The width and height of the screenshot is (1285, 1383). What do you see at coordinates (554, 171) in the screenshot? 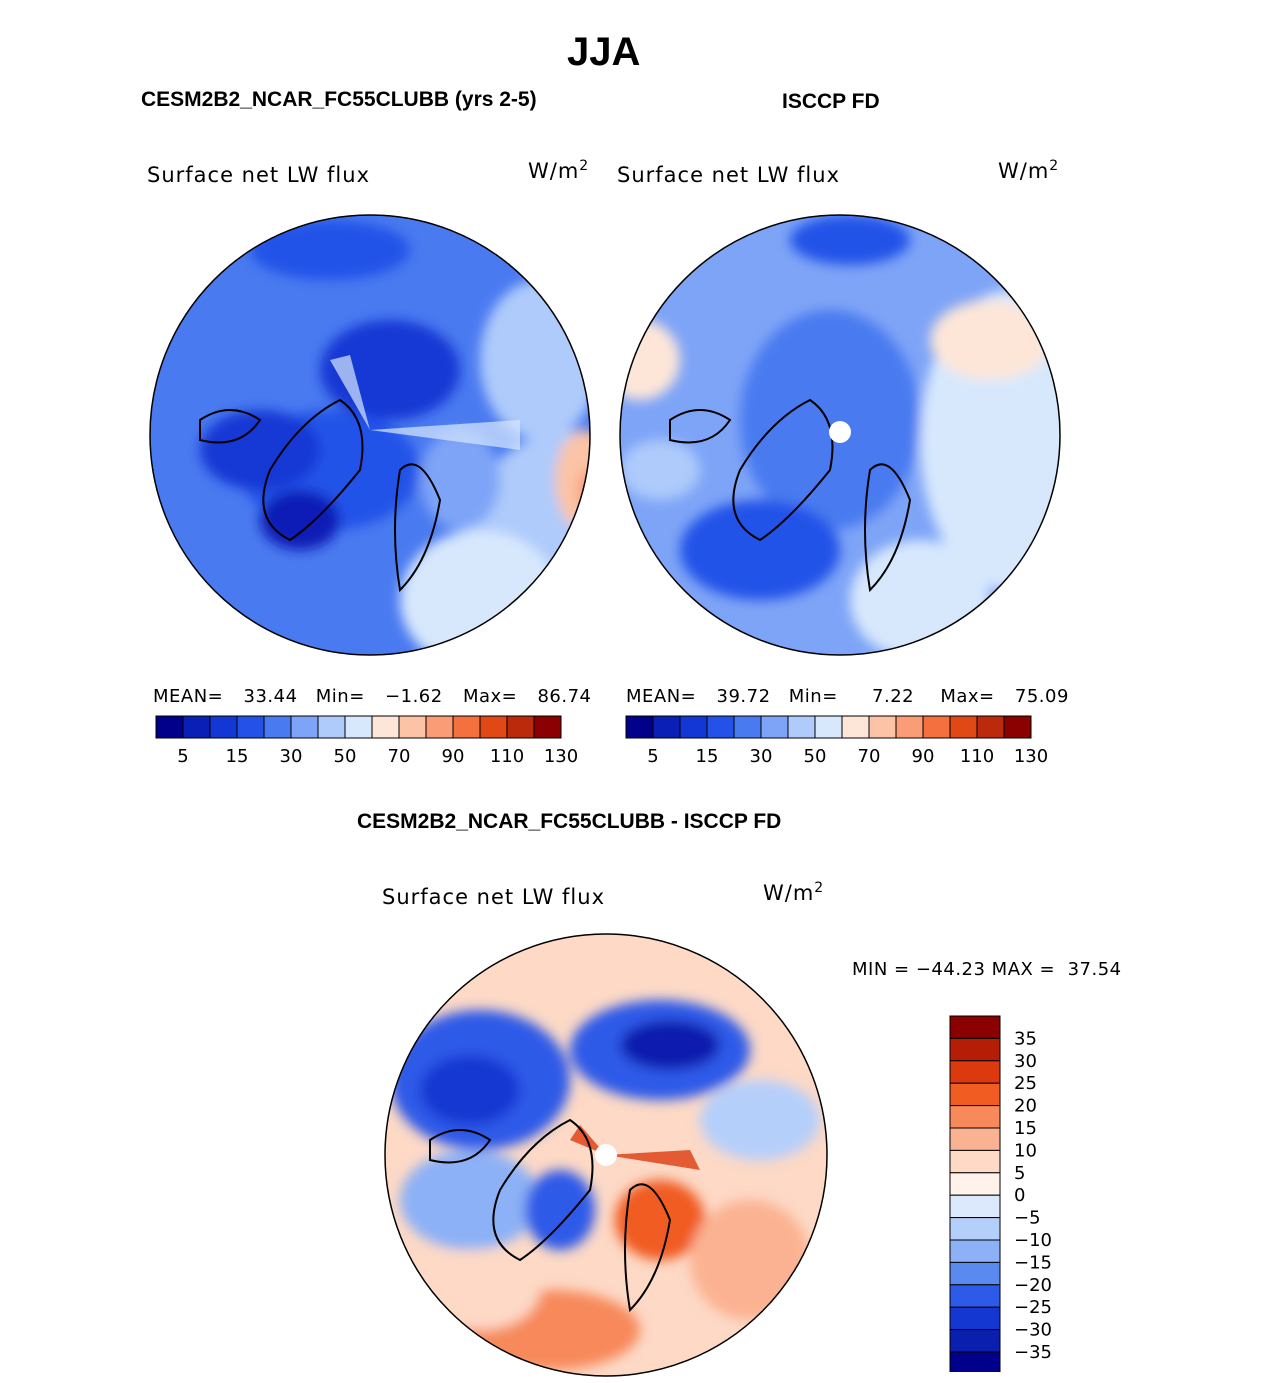
I see `model-units-base: W/m` at bounding box center [554, 171].